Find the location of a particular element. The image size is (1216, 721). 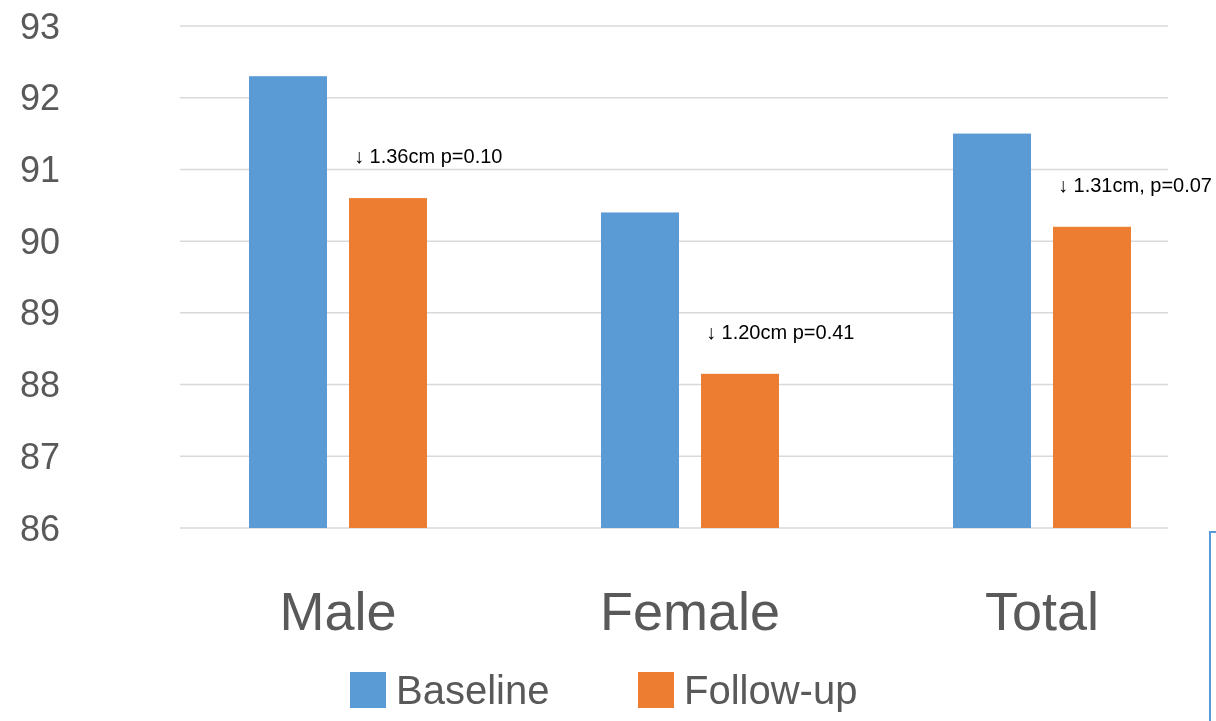

x-tick-label: Total is located at coordinates (1042, 611).